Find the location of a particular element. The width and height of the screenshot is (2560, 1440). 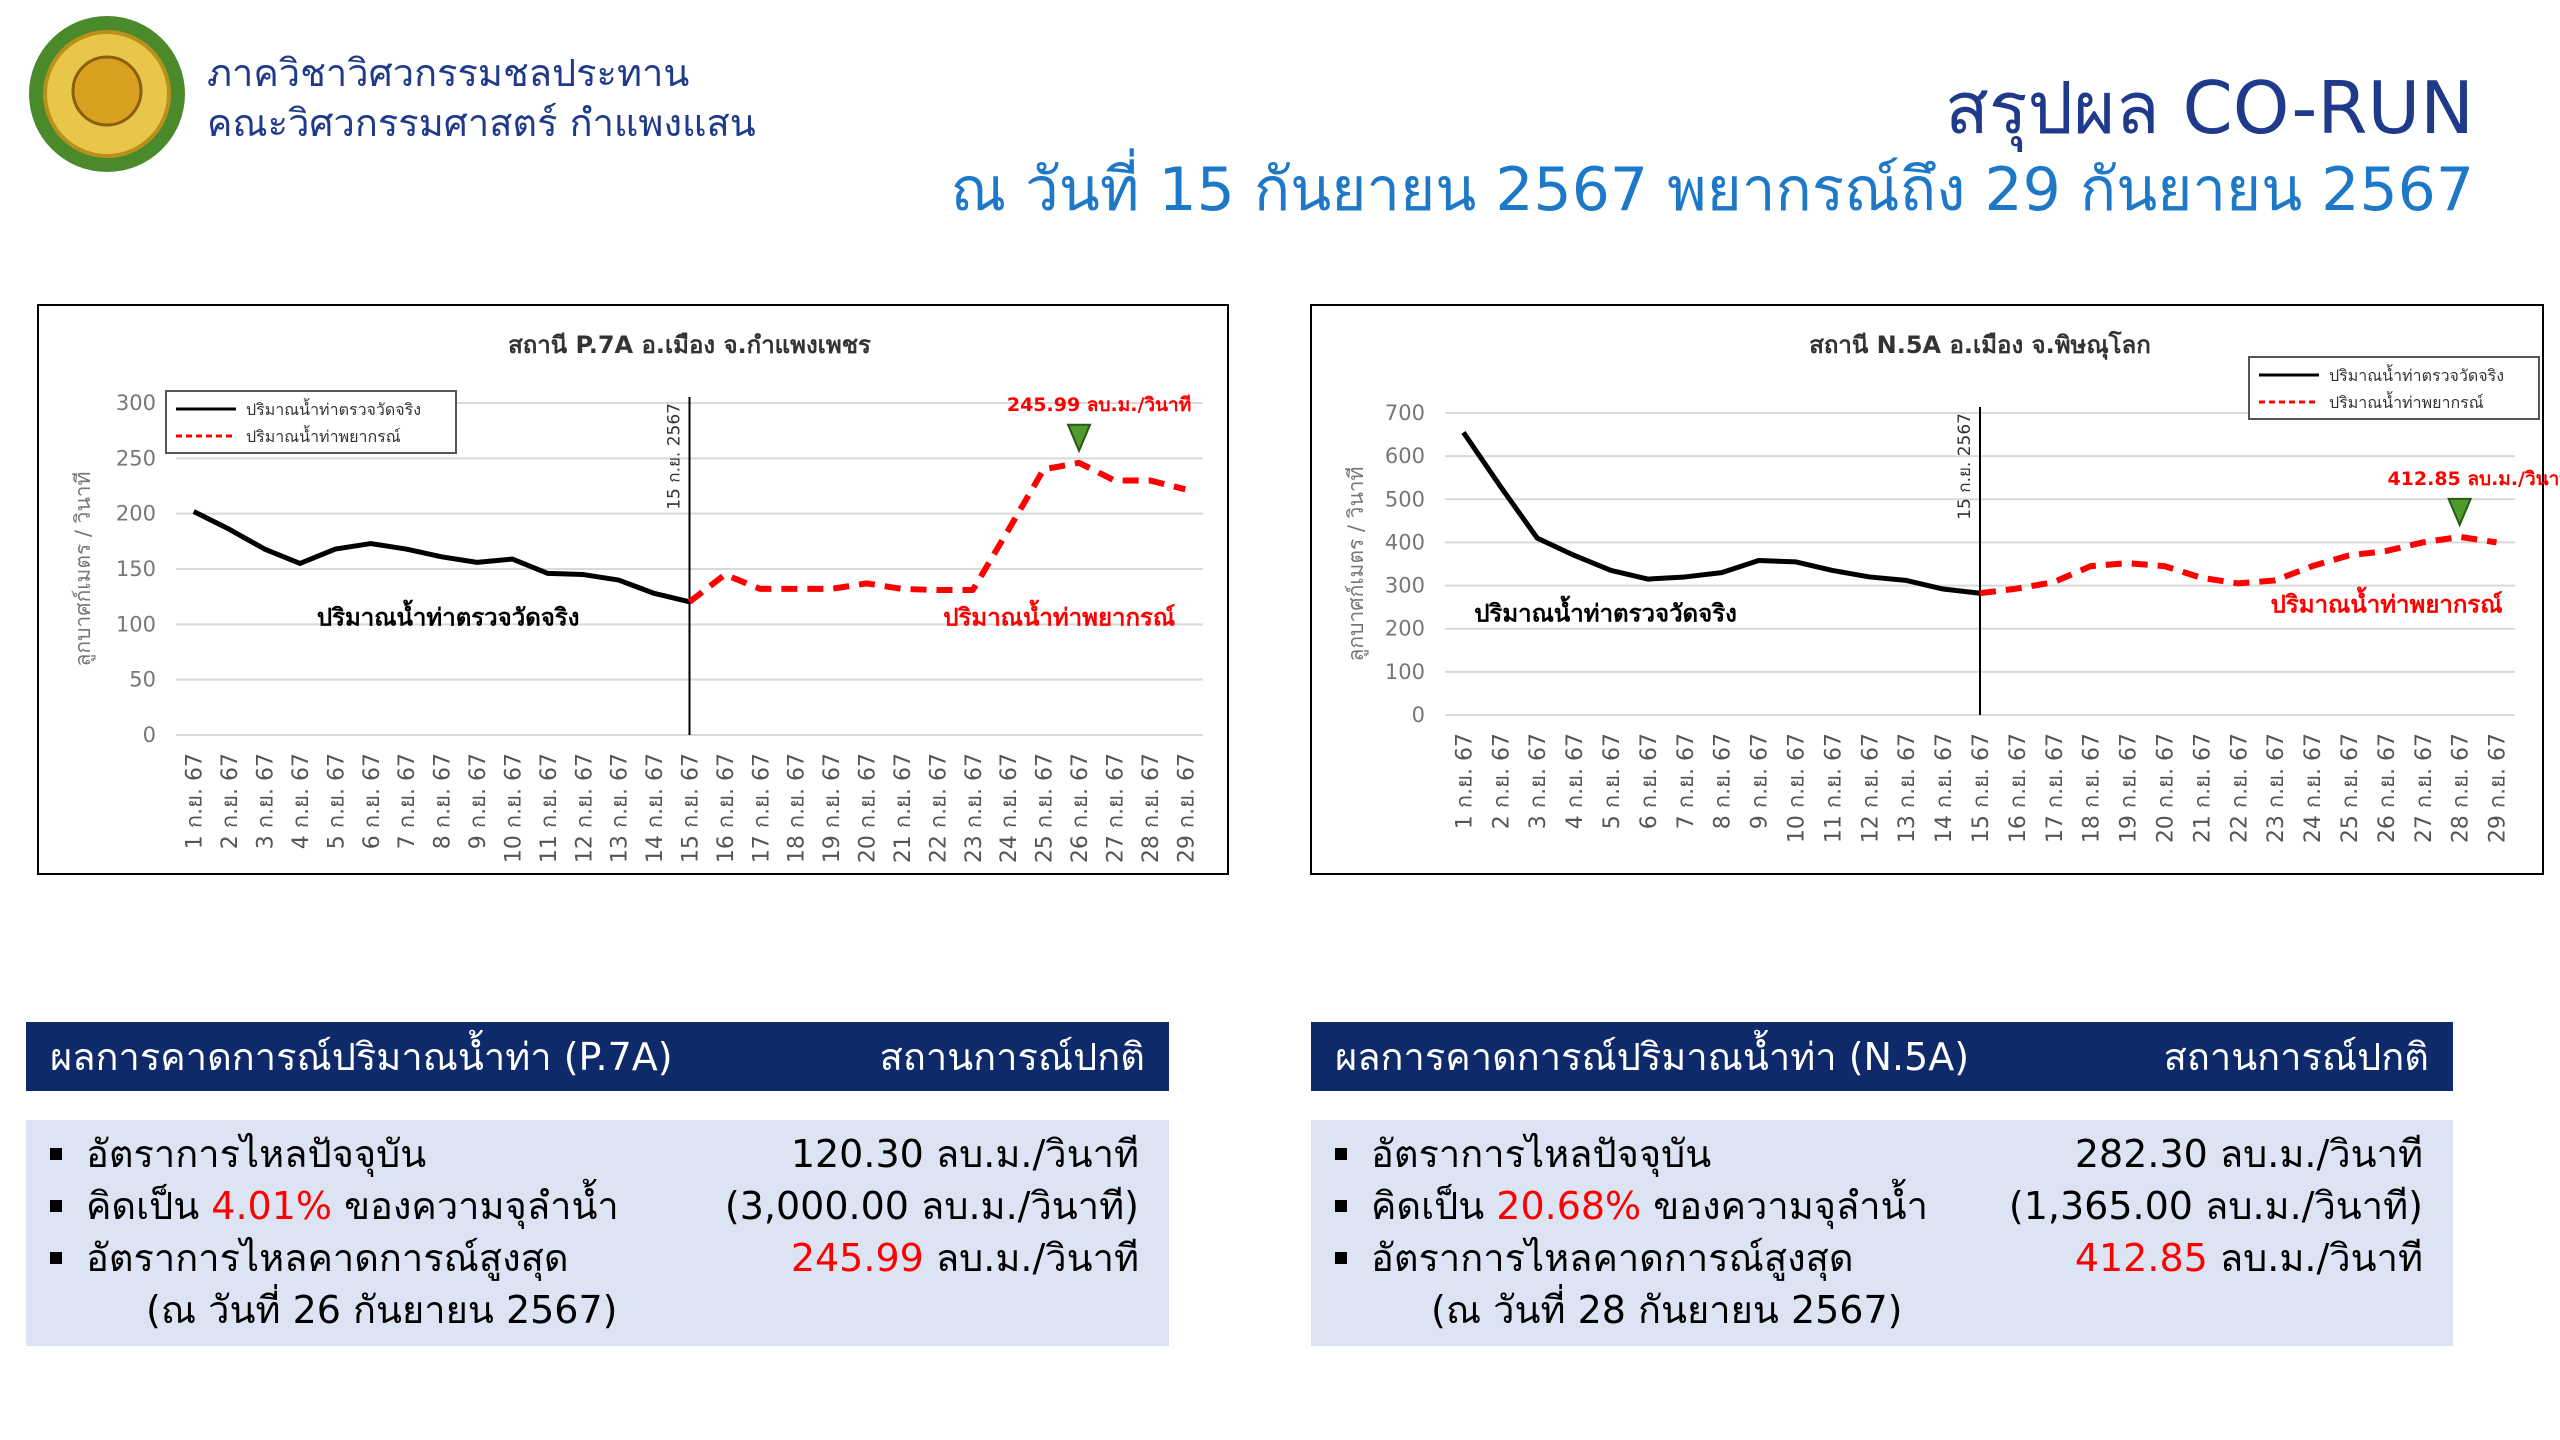

label-part: ของความจุลำน้ำ is located at coordinates (475, 1206).